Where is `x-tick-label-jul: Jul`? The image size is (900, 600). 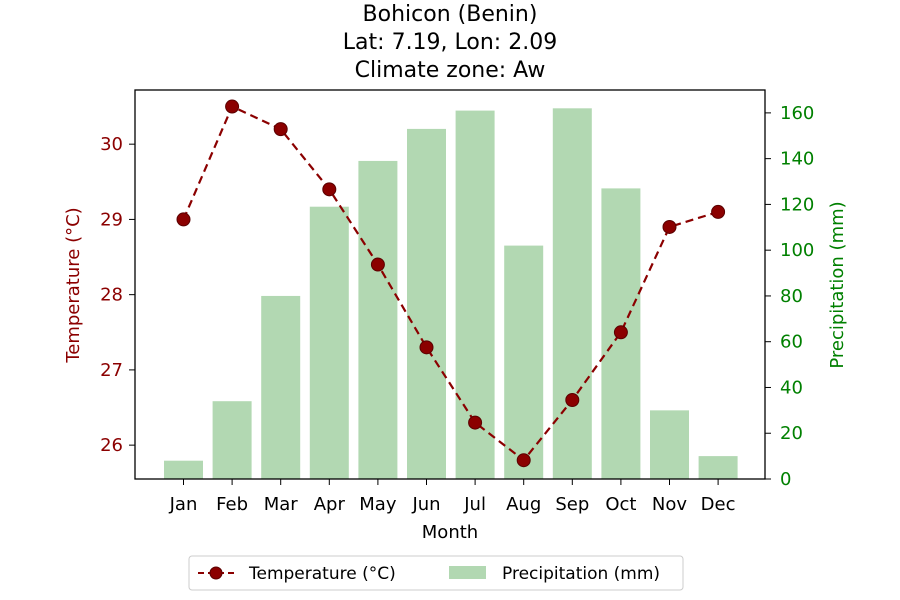
x-tick-label-jul: Jul is located at coordinates (474, 504).